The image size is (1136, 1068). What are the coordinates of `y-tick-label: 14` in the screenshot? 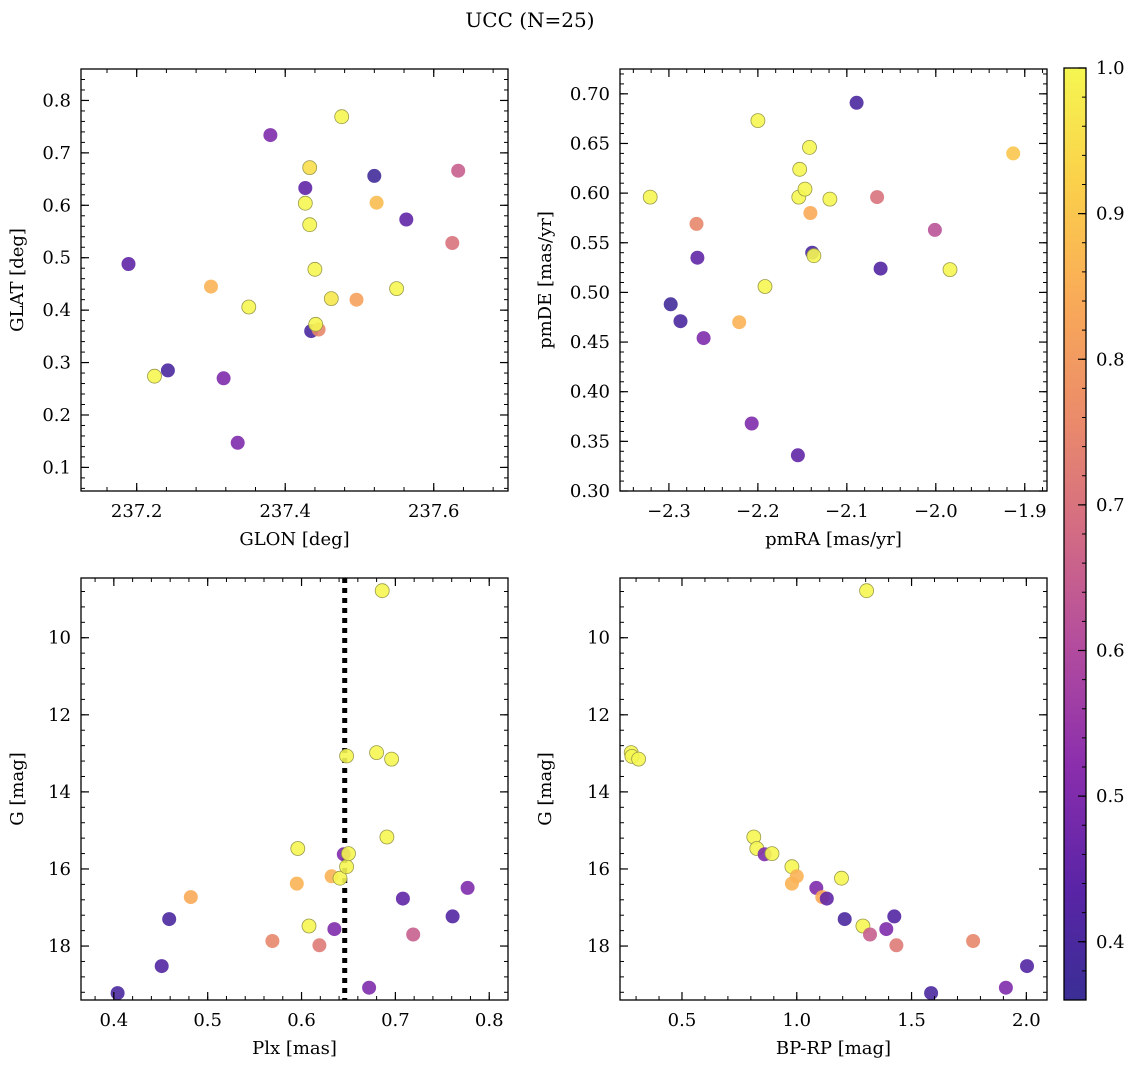 It's located at (59, 792).